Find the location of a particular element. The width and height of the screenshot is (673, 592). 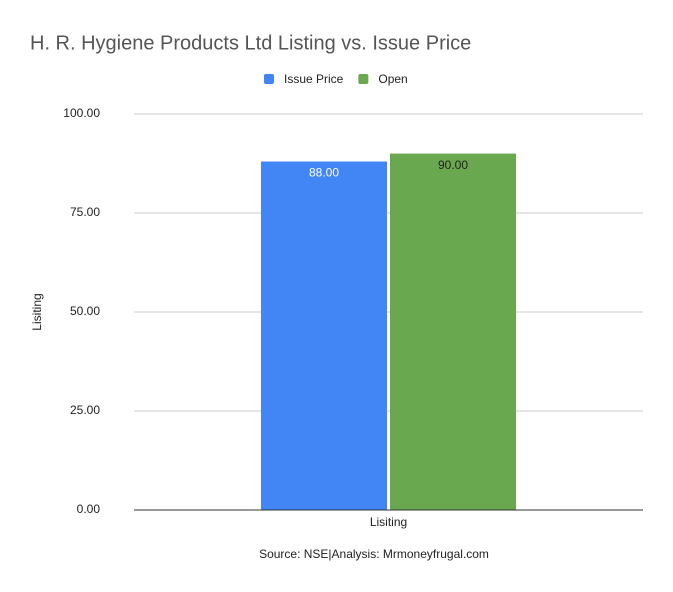

y-axis-title: Lisiting is located at coordinates (37, 311).